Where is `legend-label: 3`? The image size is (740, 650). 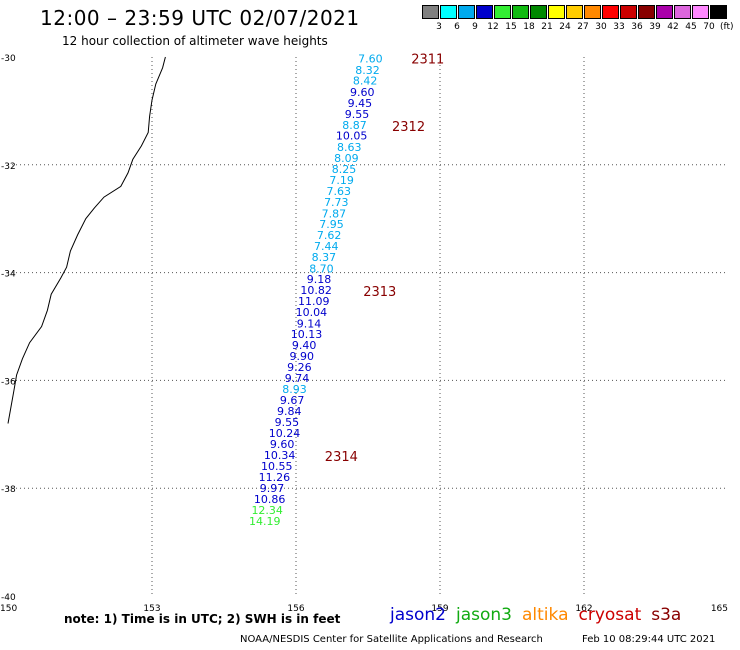 legend-label: 3 is located at coordinates (439, 27).